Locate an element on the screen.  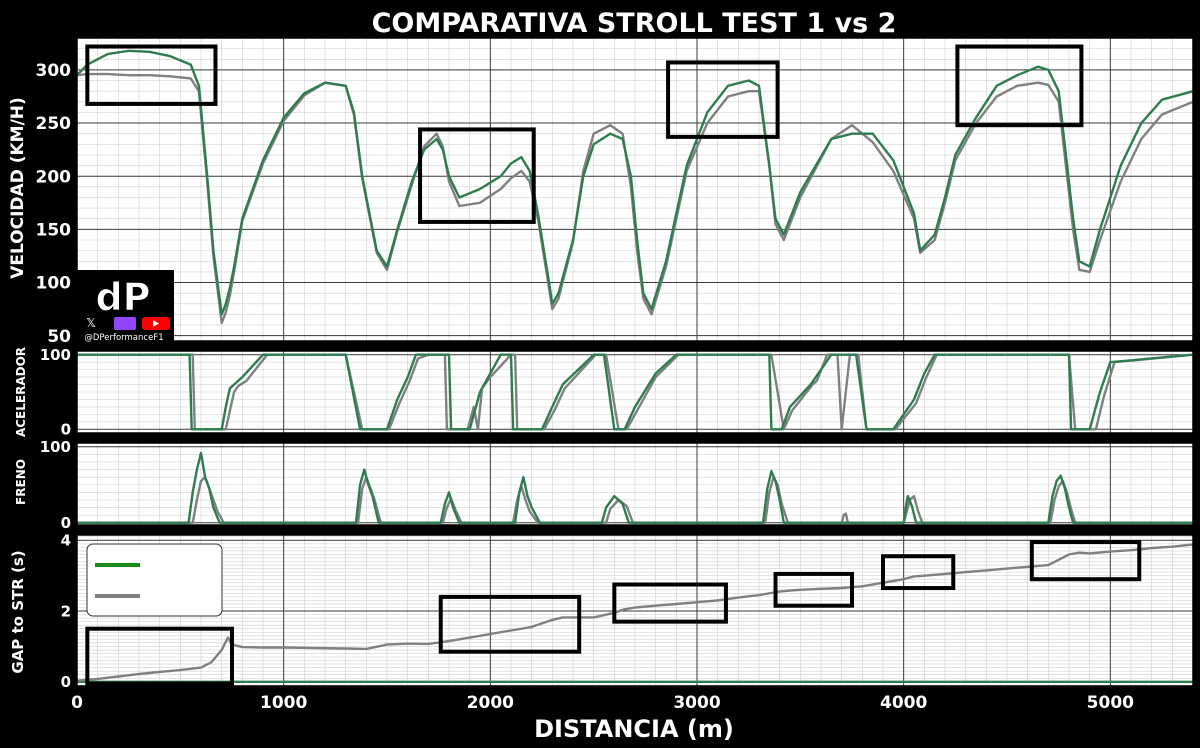
throttle-panel: 0 100 is located at coordinates (617, 392).